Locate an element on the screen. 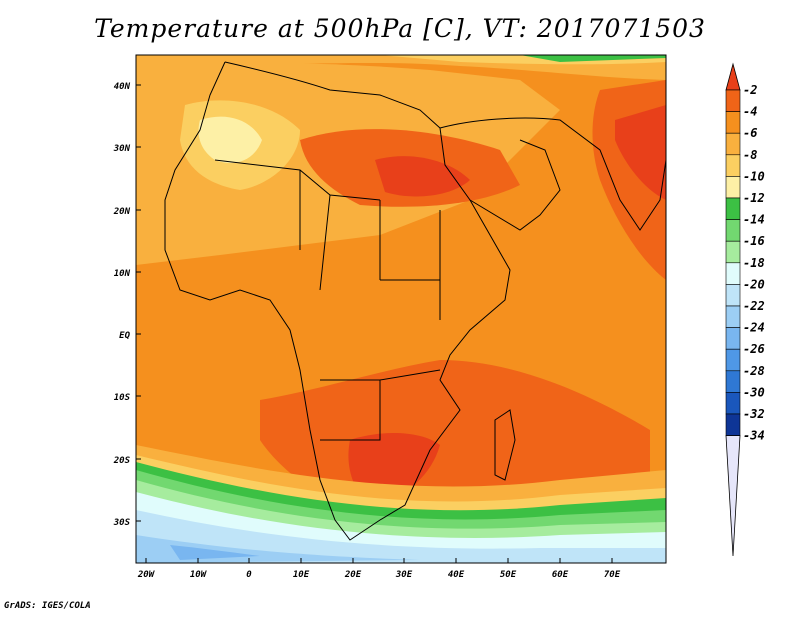 The image size is (800, 618). latitude-axis: 40N 30N 20N 10N EQ 10S 20S 30S is located at coordinates (127, 305).